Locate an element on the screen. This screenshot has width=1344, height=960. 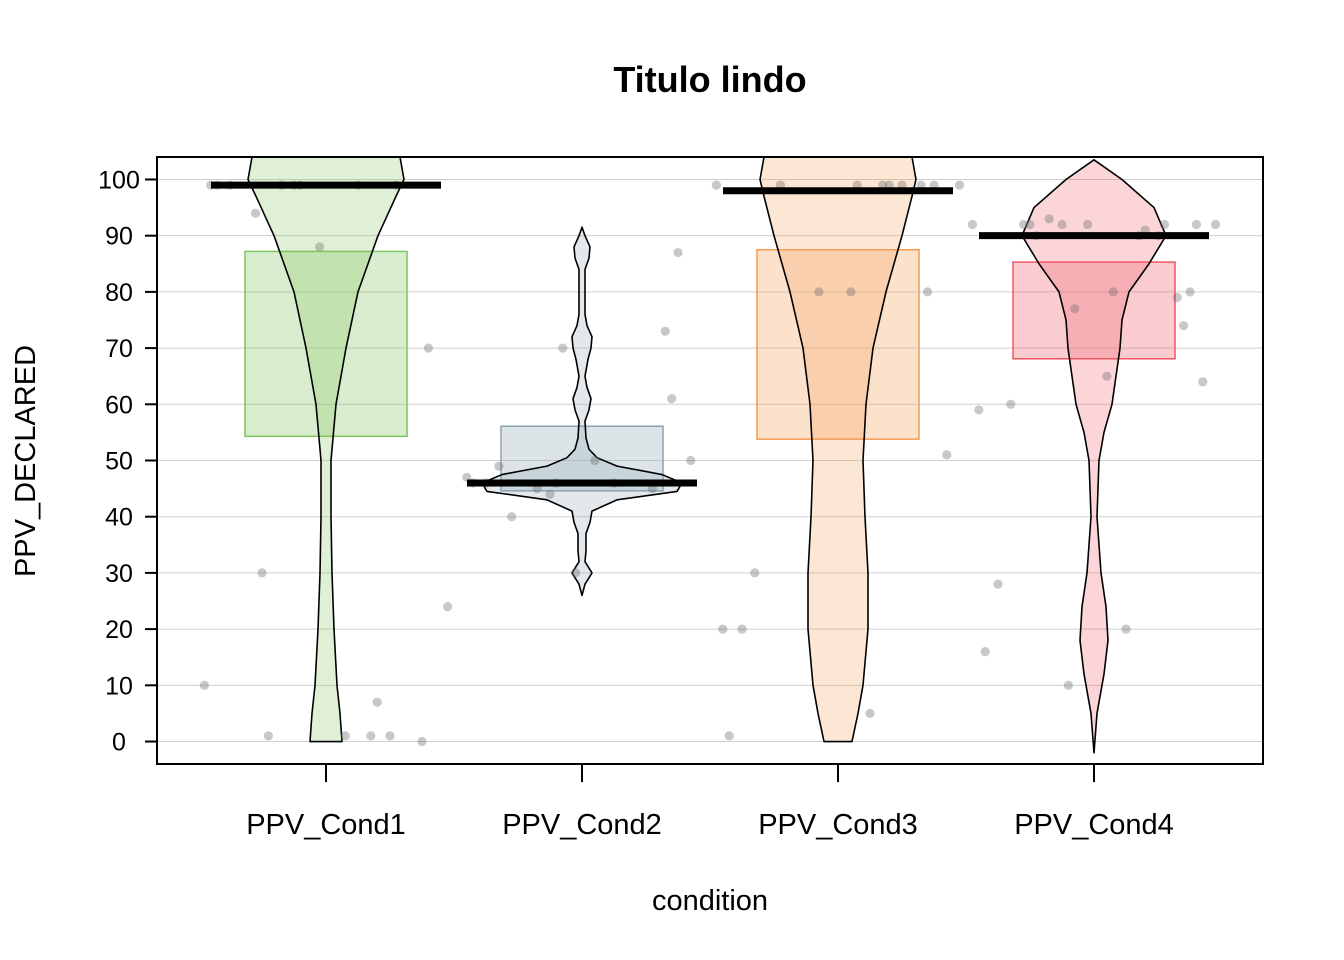
series-PPV_Cond4 is located at coordinates (1094, 456).